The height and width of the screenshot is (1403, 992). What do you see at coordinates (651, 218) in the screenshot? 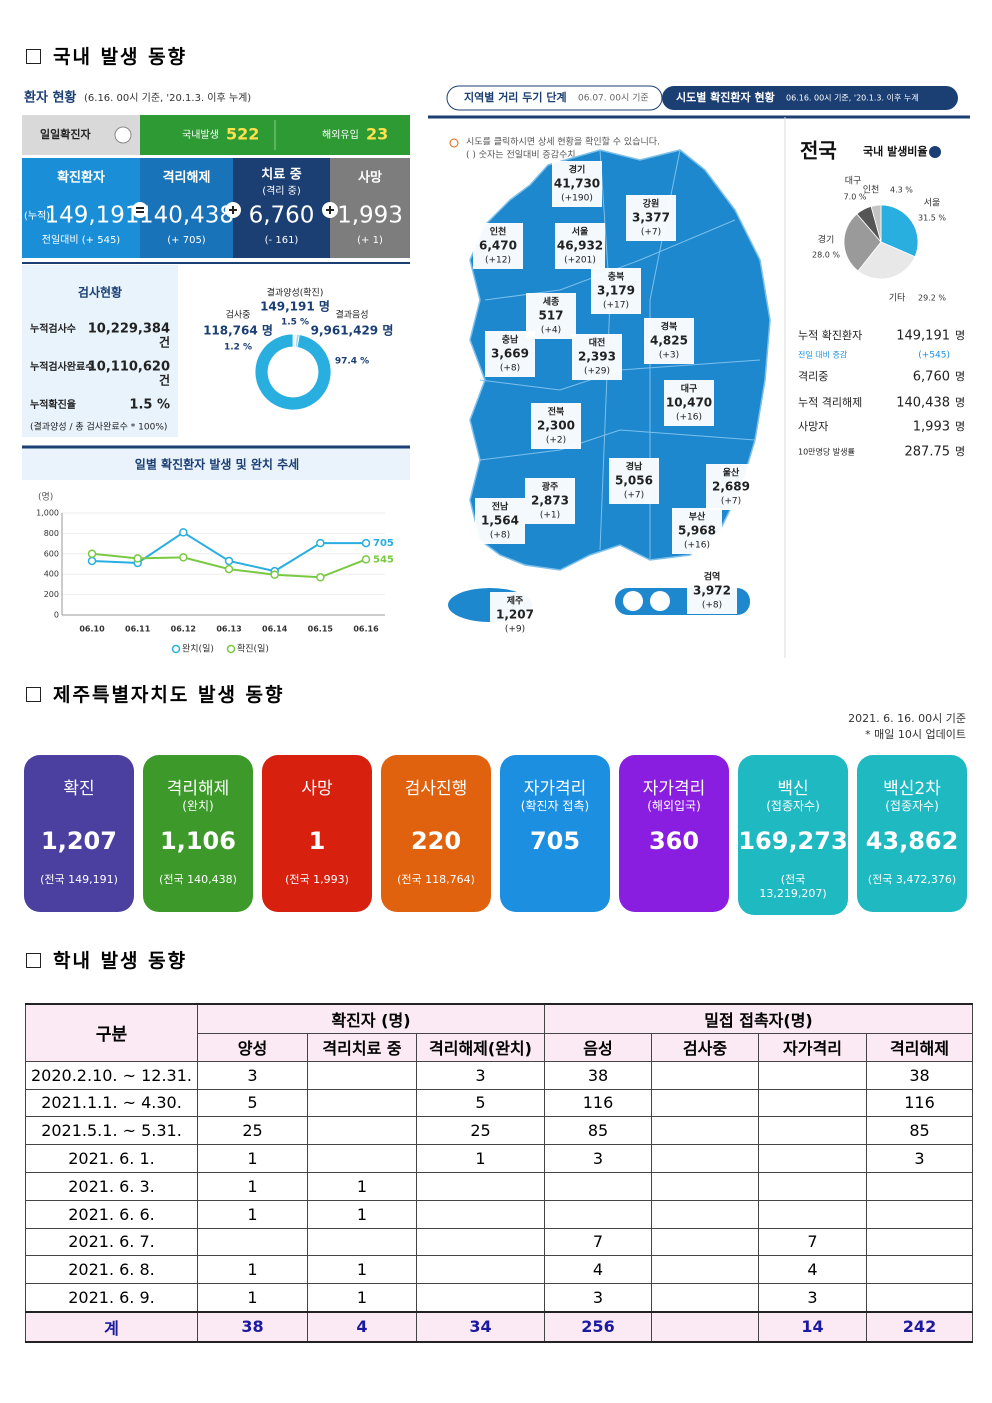
I see `label: 3,377` at bounding box center [651, 218].